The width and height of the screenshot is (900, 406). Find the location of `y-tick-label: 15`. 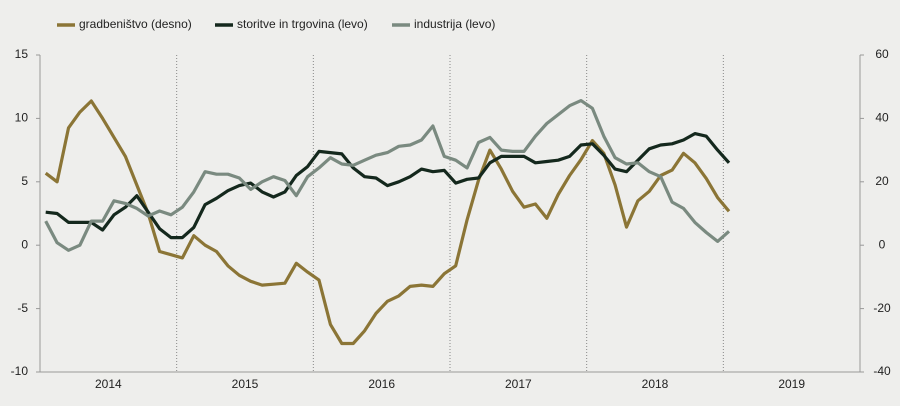

y-tick-label: 15 is located at coordinates (22, 54).